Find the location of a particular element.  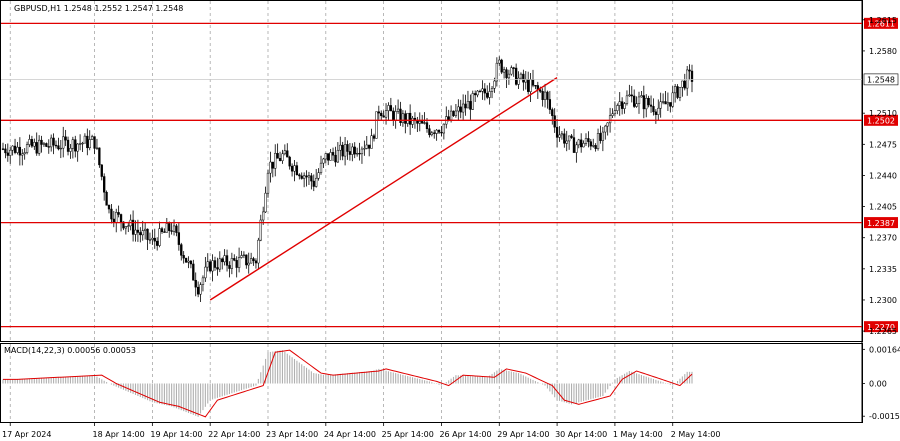

time-tick-label: 1 May 14:00 is located at coordinates (638, 434).